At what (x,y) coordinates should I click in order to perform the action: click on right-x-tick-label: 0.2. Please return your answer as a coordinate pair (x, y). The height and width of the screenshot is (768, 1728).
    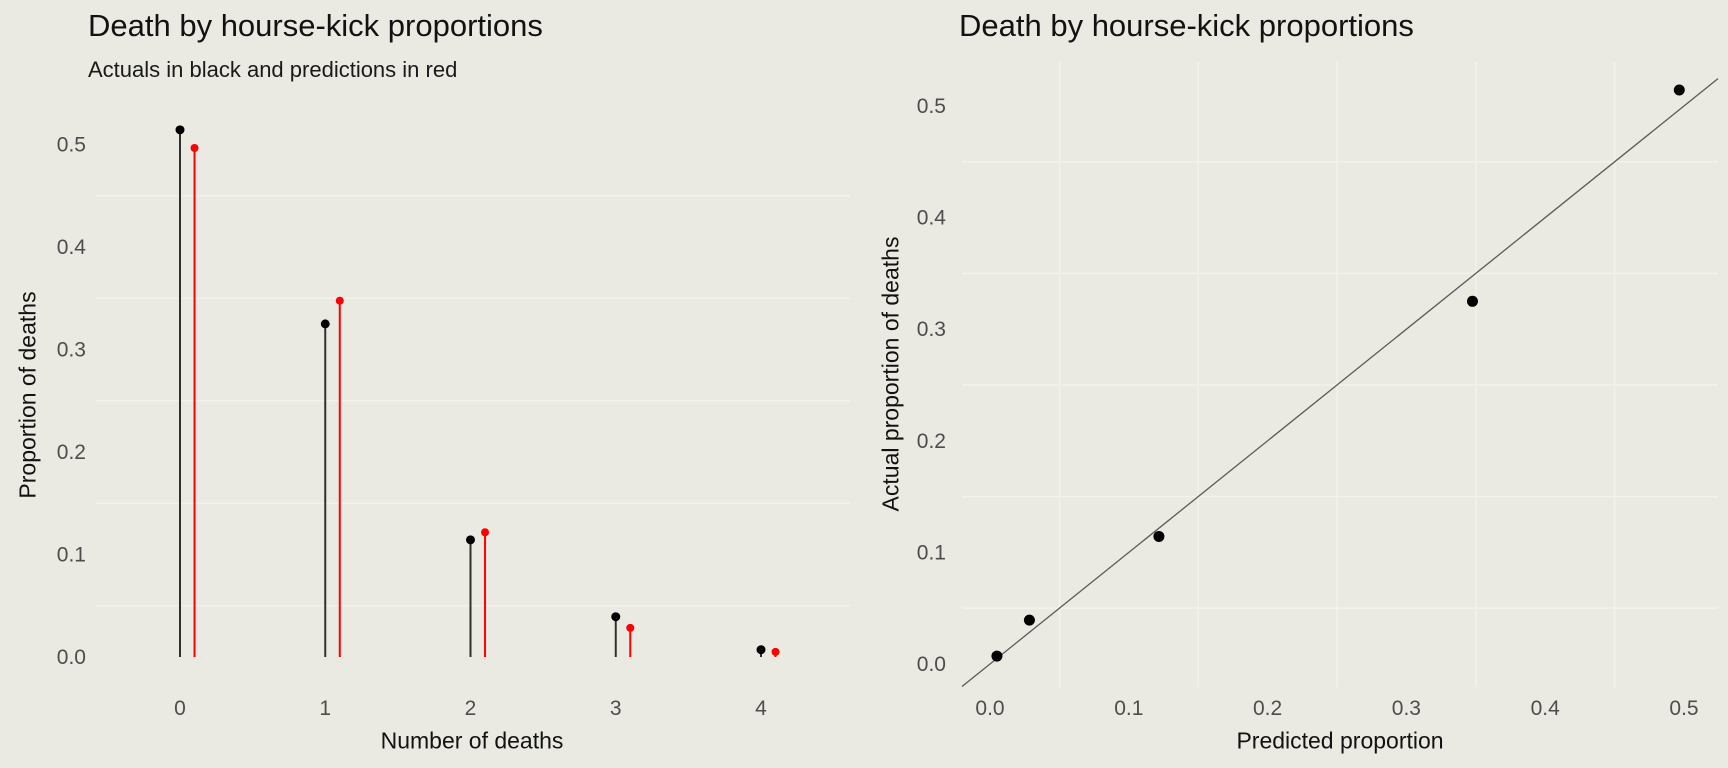
    Looking at the image, I should click on (1267, 708).